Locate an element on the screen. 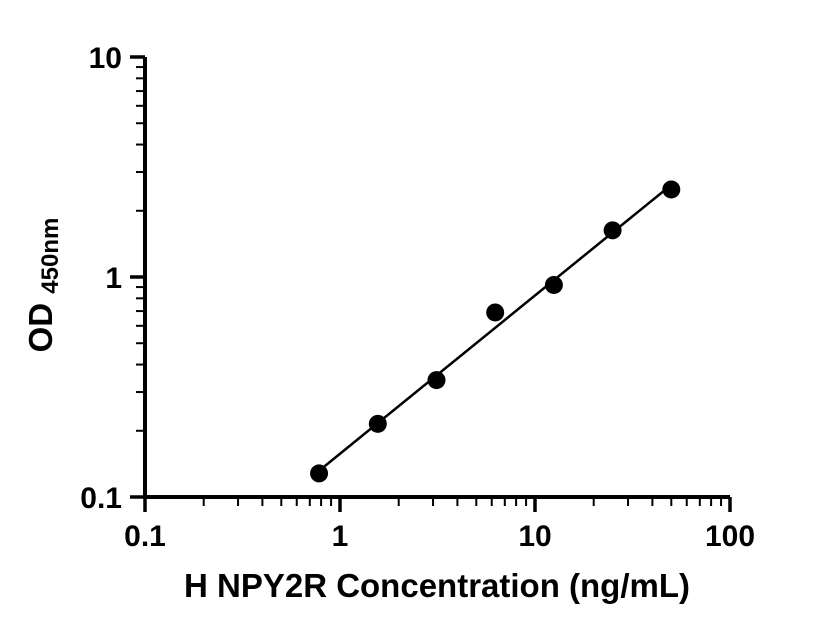  y-axis-title-main: OD is located at coordinates (40, 328).